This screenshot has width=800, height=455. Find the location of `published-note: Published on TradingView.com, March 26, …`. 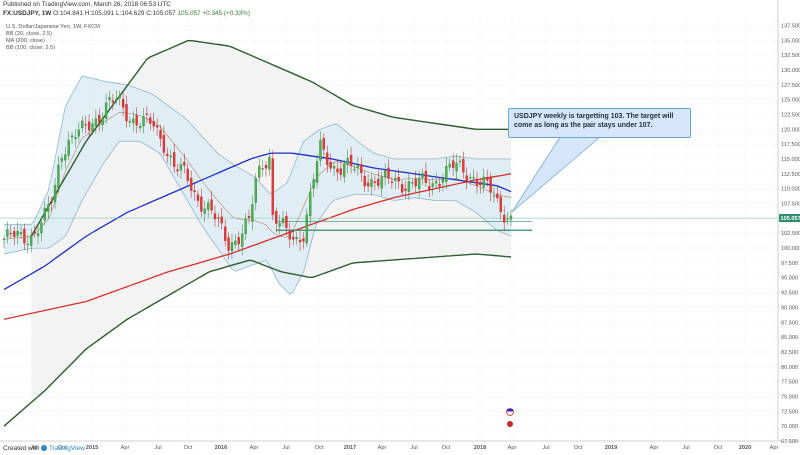

published-note: Published on TradingView.com, March 26, … is located at coordinates (87, 4).